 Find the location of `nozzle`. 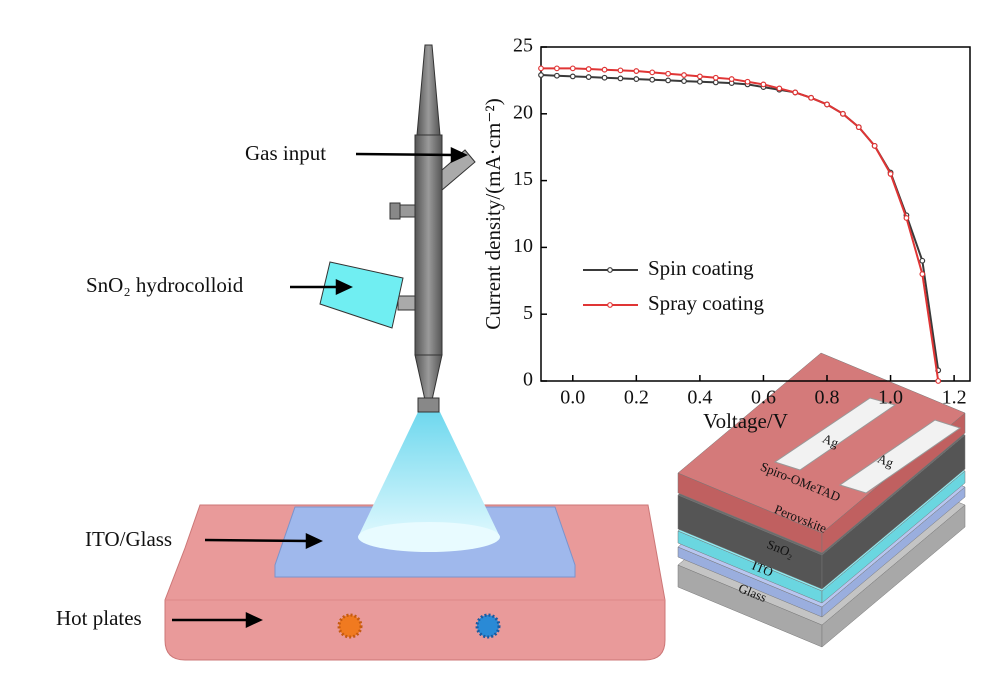

nozzle is located at coordinates (397, 228).